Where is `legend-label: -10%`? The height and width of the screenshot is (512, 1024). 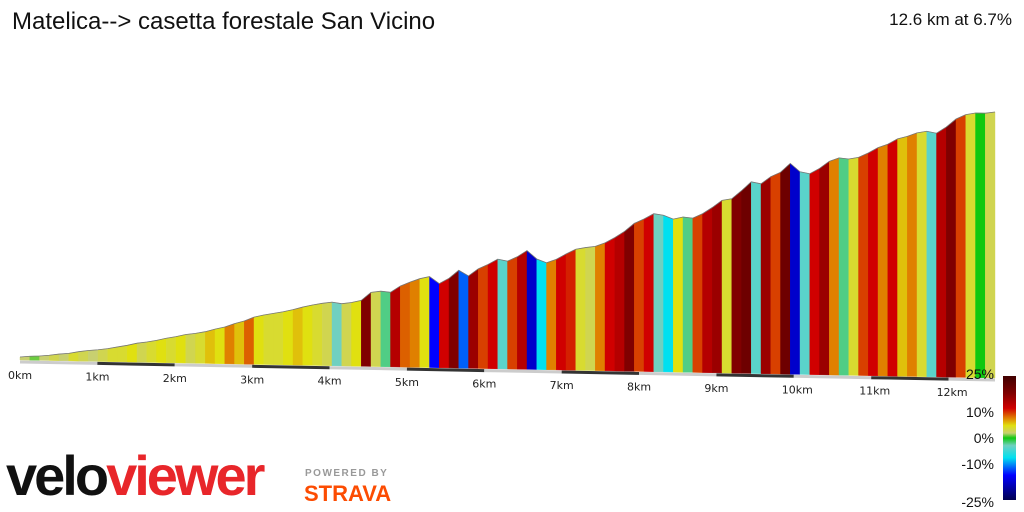 legend-label: -10% is located at coordinates (977, 464).